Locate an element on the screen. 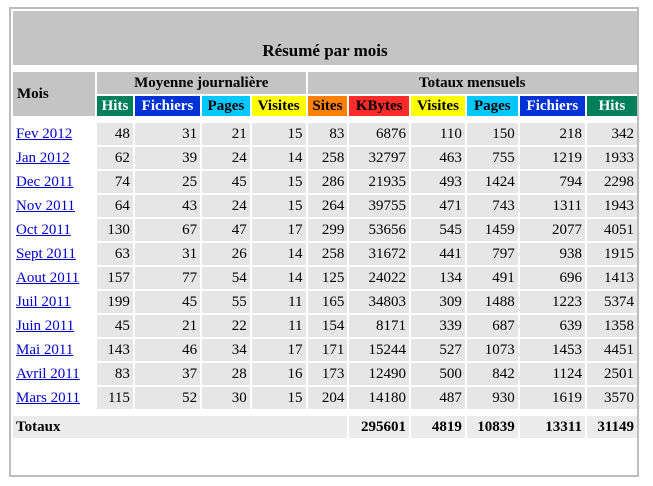 The width and height of the screenshot is (653, 486). month-cell: Fev 2012 is located at coordinates (54, 134).